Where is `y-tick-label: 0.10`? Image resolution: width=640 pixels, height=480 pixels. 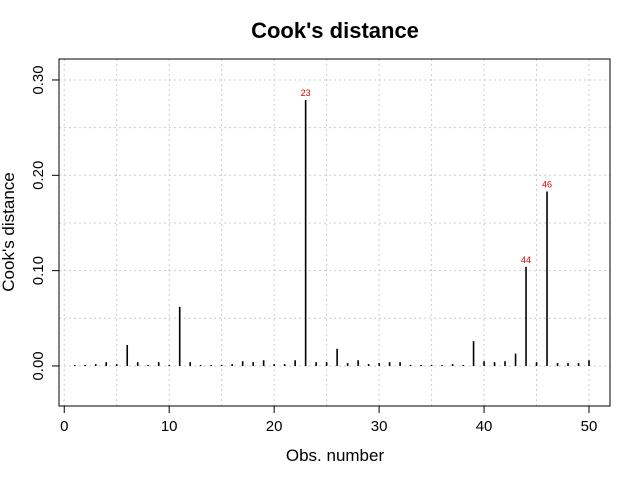 y-tick-label: 0.10 is located at coordinates (38, 270).